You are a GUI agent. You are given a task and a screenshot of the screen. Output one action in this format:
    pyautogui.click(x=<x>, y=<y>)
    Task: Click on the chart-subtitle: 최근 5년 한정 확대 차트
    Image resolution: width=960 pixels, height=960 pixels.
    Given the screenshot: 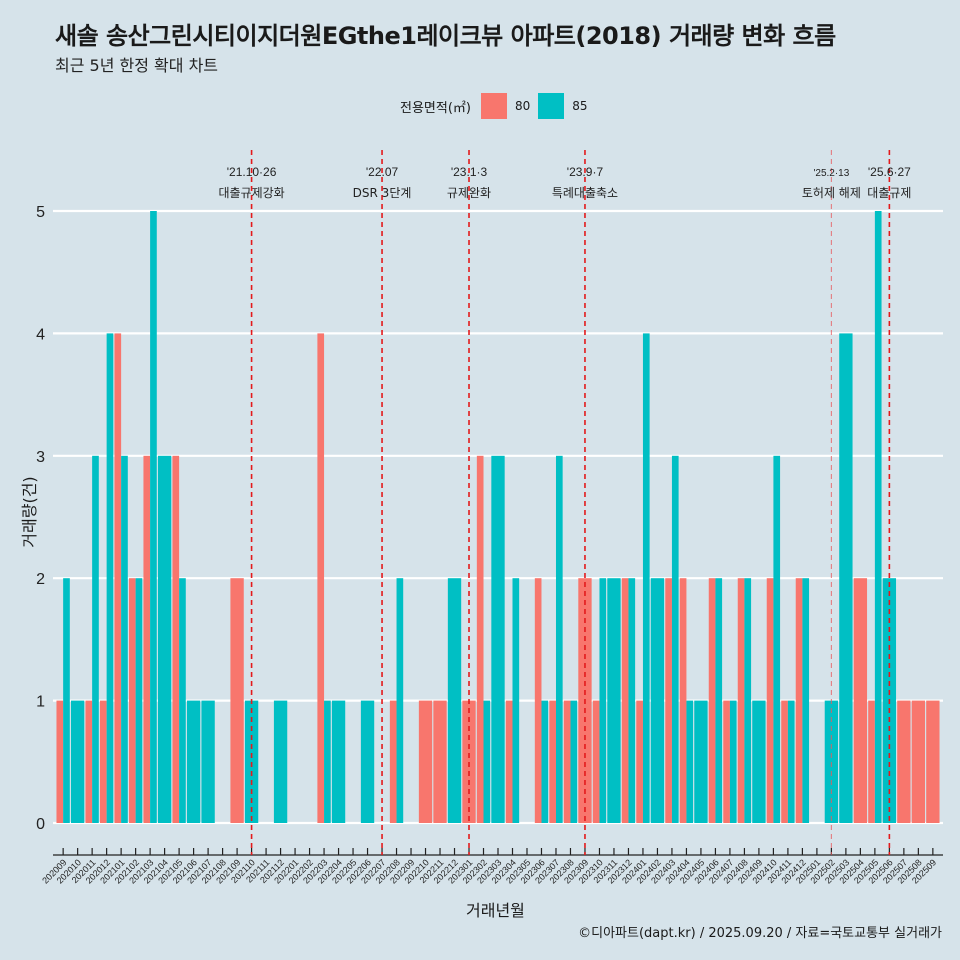 What is the action you would take?
    pyautogui.click(x=137, y=65)
    